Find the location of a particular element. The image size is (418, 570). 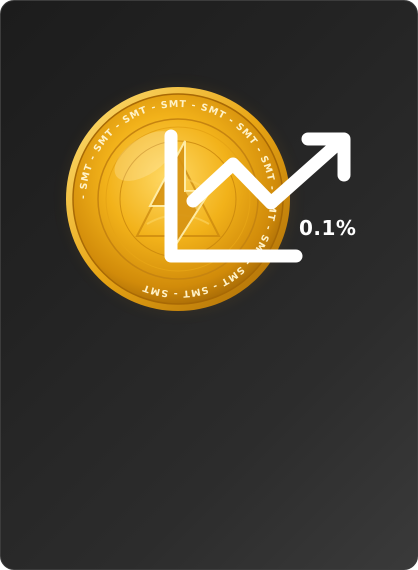

percent-change-label: 0.1% is located at coordinates (328, 228).